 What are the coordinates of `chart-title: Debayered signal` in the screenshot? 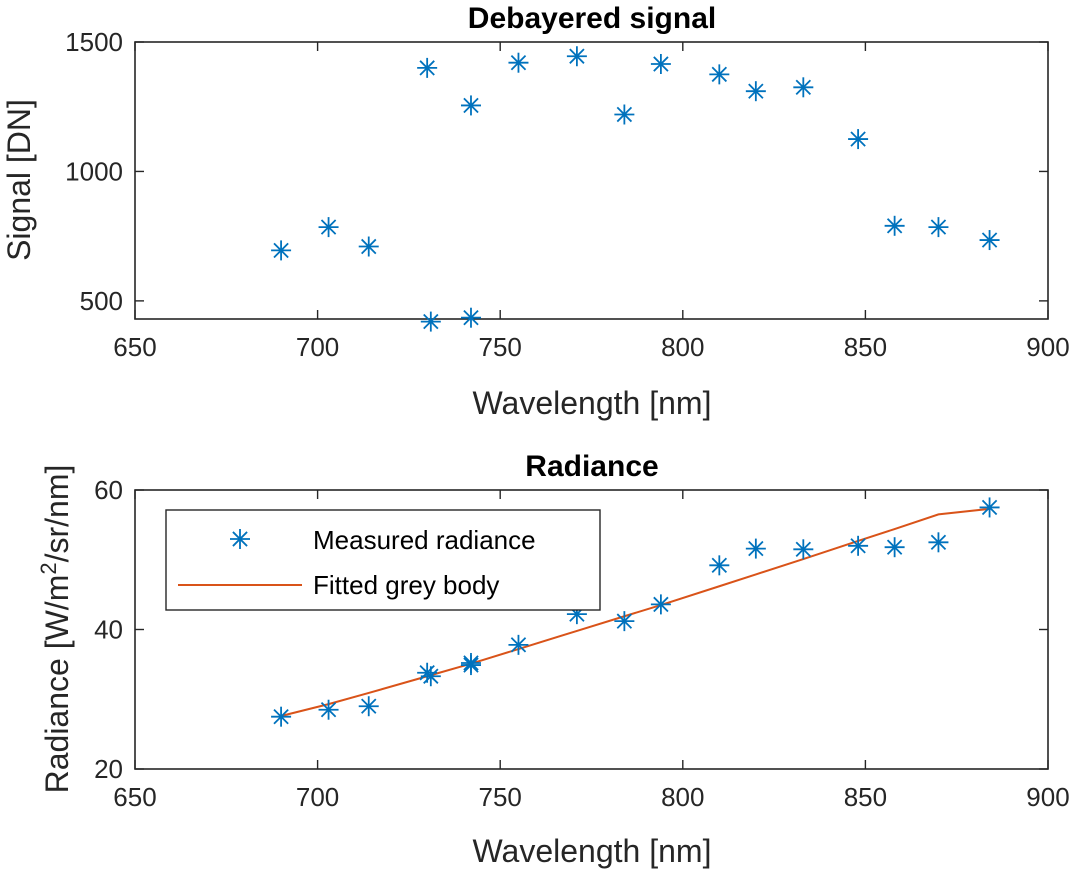 It's located at (592, 18).